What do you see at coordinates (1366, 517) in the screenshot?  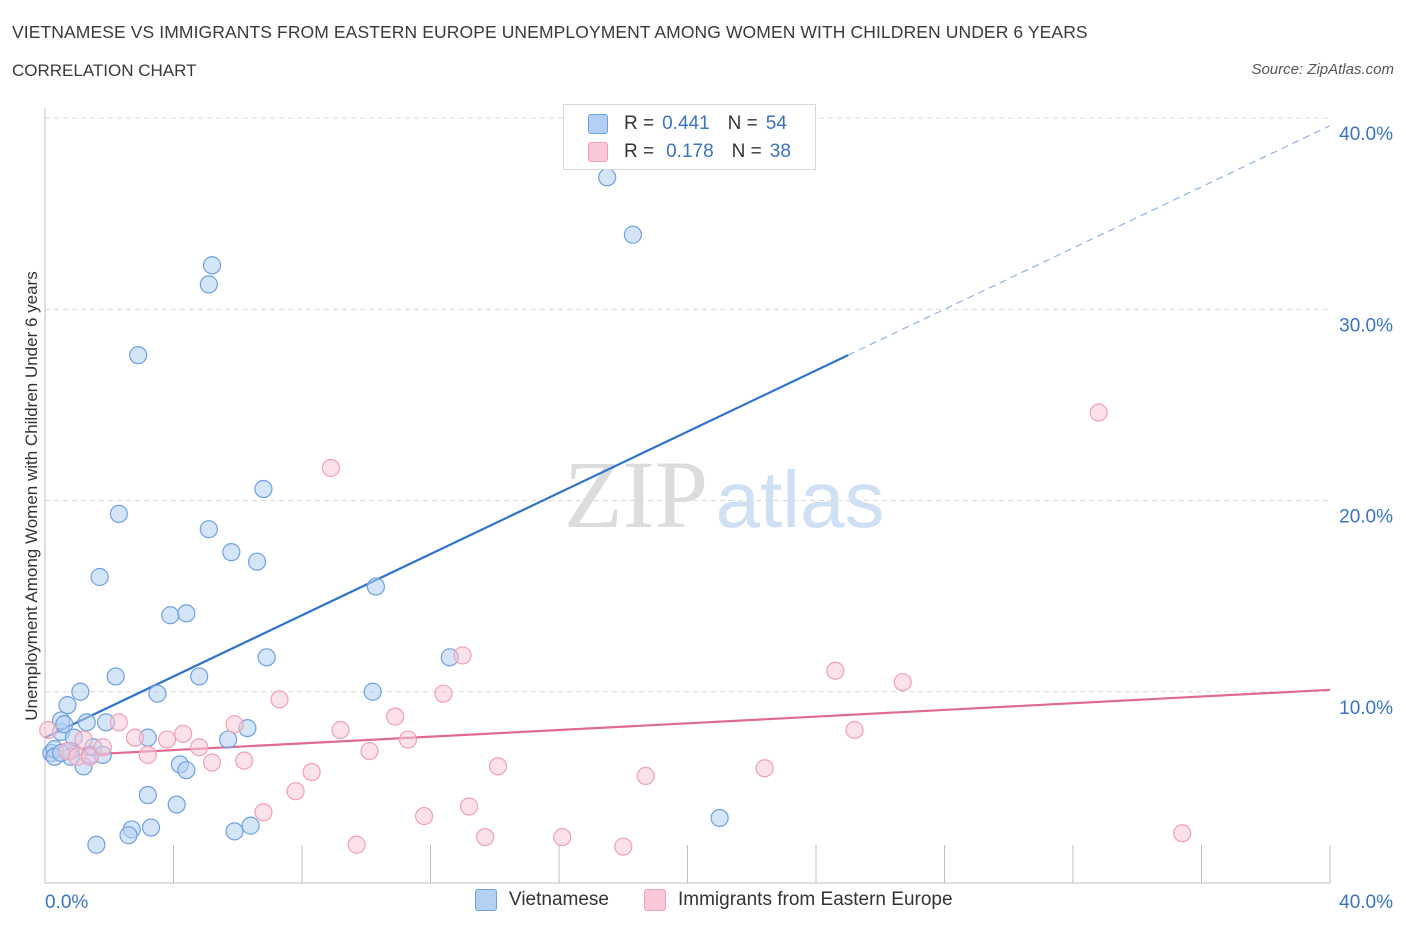 I see `y-tick-label: 20.0%` at bounding box center [1366, 517].